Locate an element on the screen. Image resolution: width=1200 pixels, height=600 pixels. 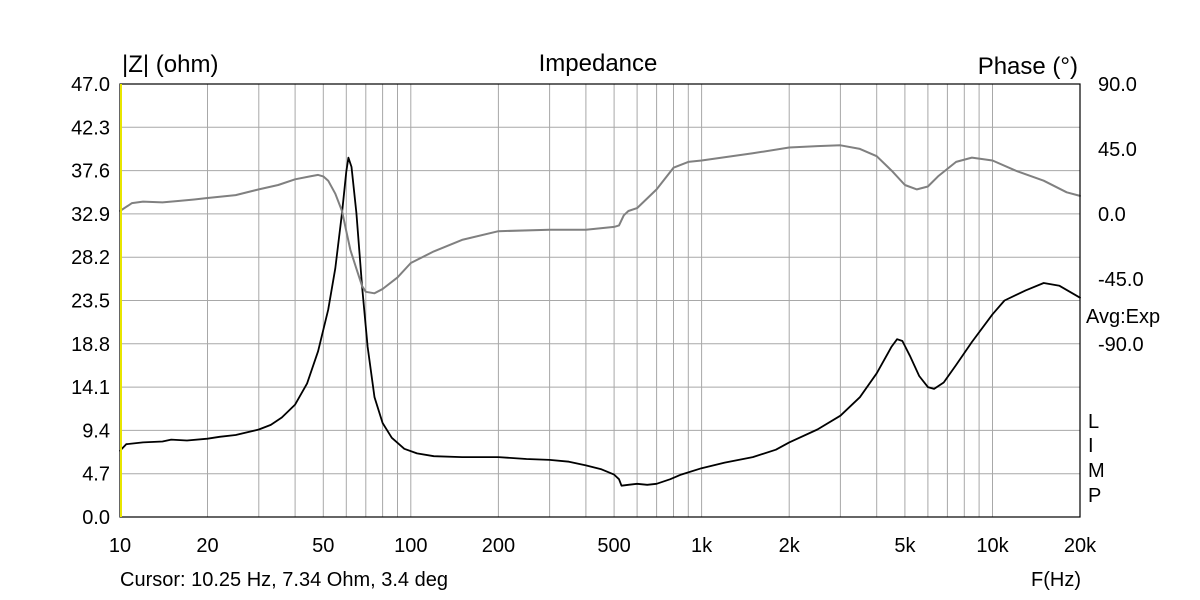
y-tick-label-left: 42.3 is located at coordinates (90, 128).